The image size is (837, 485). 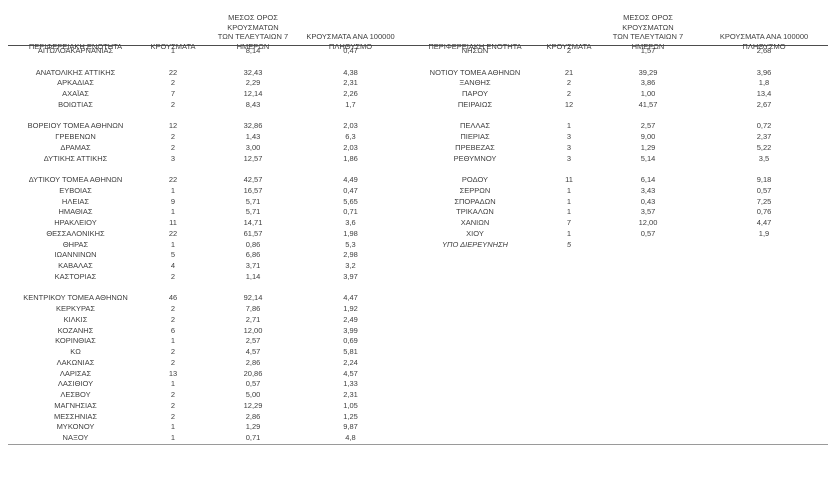 What do you see at coordinates (350, 212) in the screenshot?
I see `per100k-cell: 0,71` at bounding box center [350, 212].